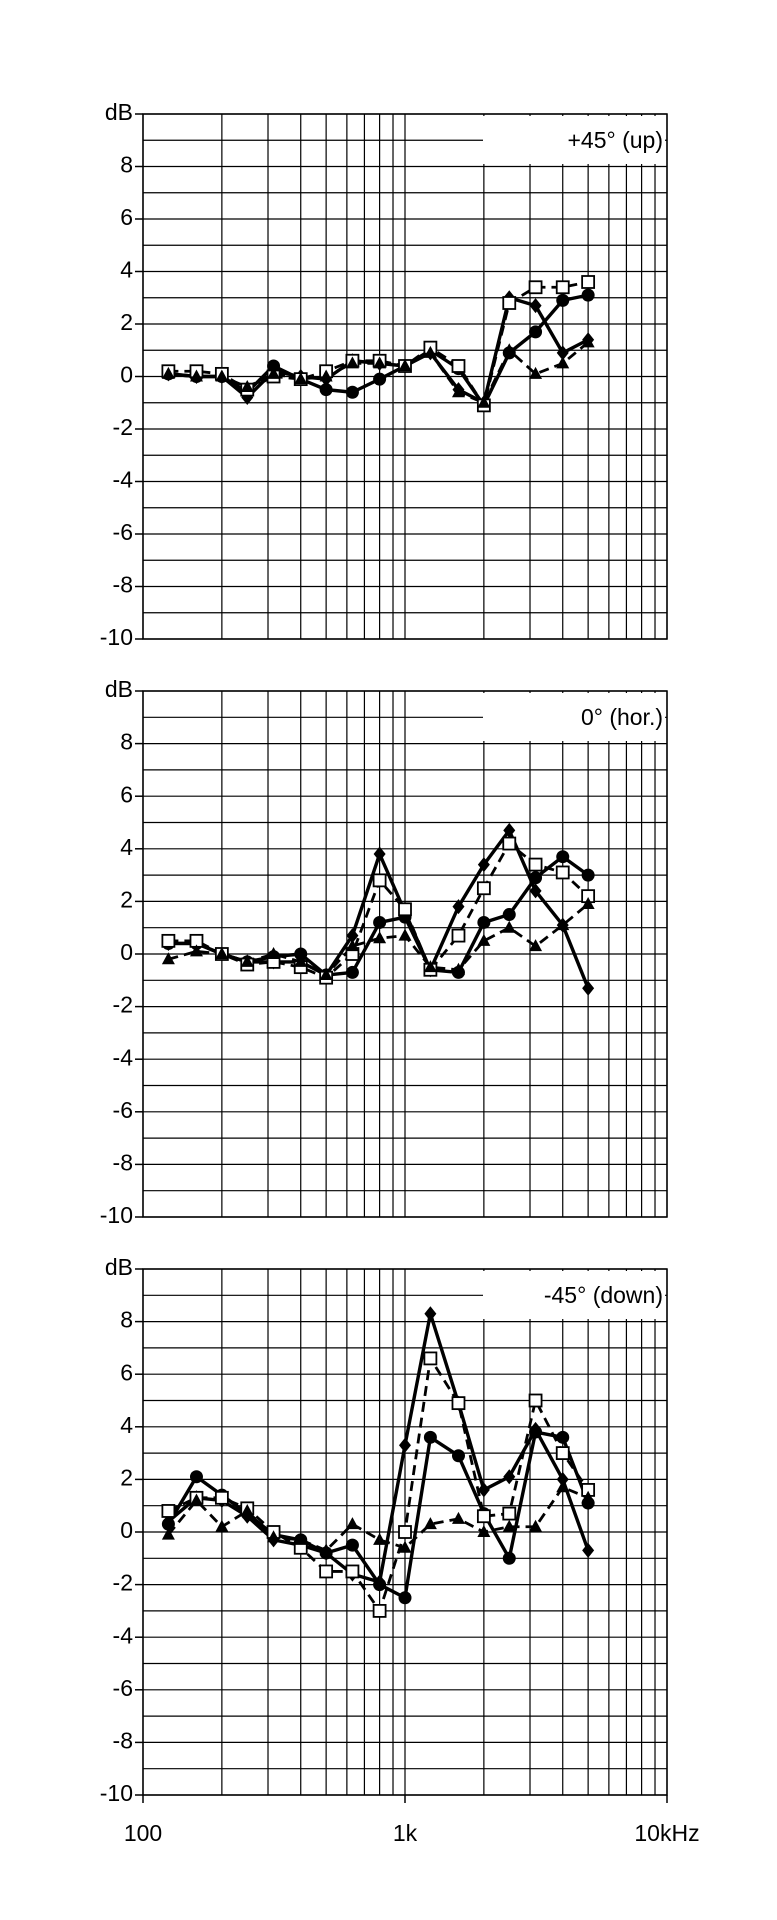 This screenshot has height=1920, width=777. Describe the element at coordinates (615, 140) in the screenshot. I see `annotation: +45° (up)` at that location.